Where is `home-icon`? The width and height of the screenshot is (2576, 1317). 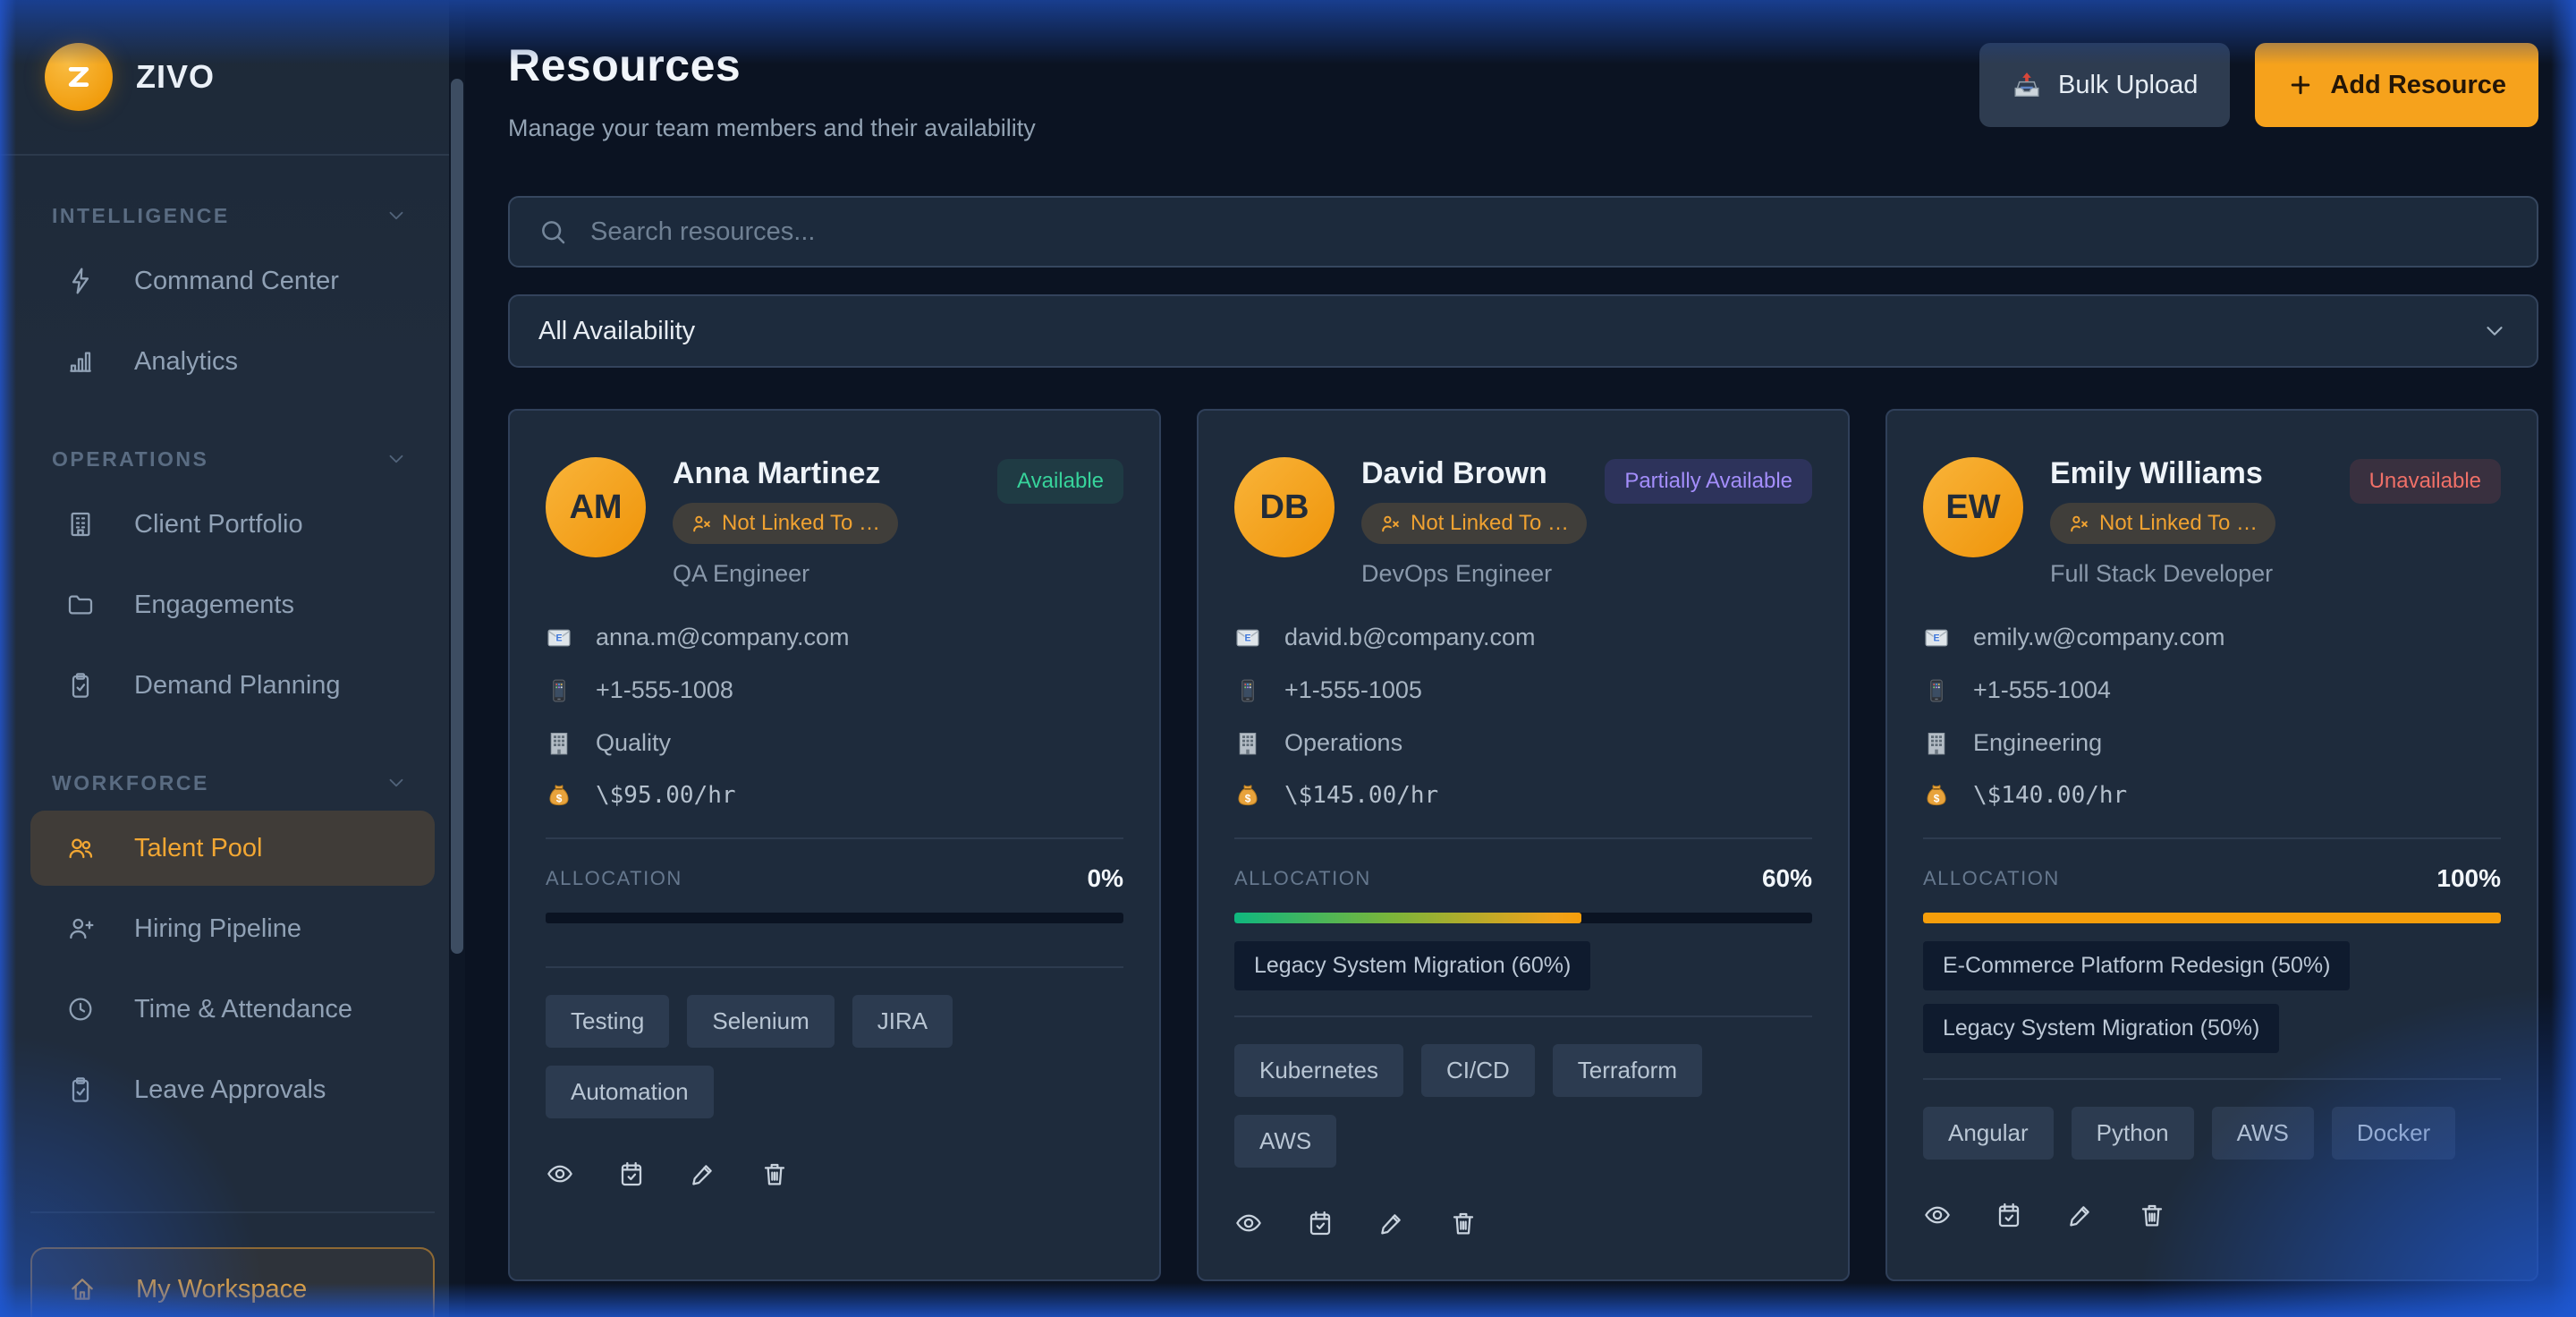 home-icon is located at coordinates (82, 1289).